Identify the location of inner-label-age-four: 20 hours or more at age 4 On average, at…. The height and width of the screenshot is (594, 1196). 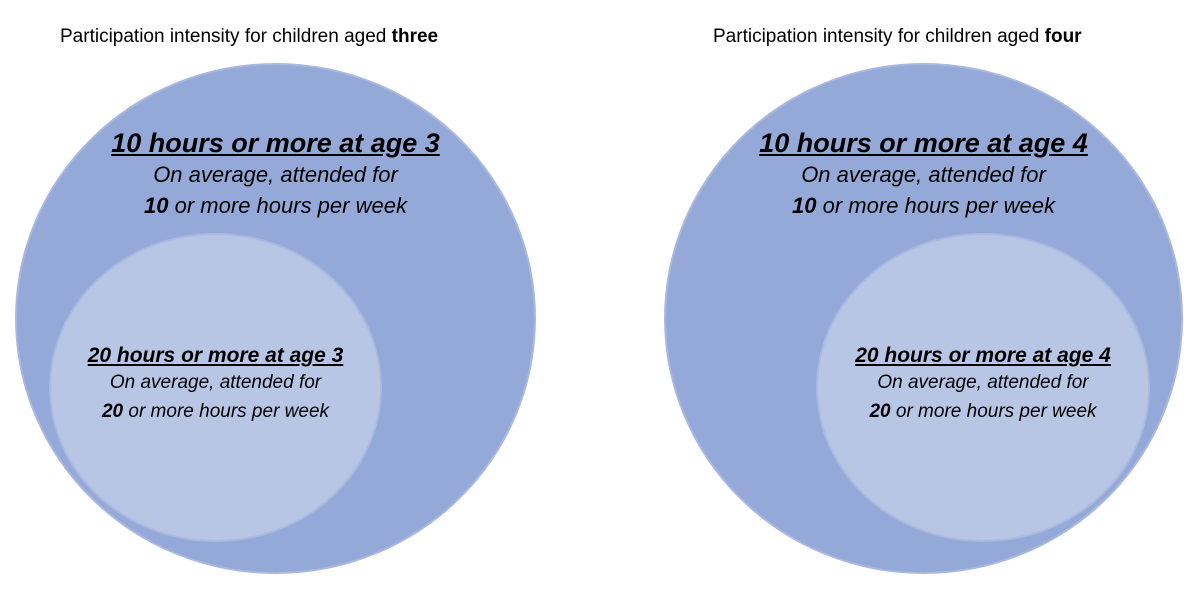
(983, 385).